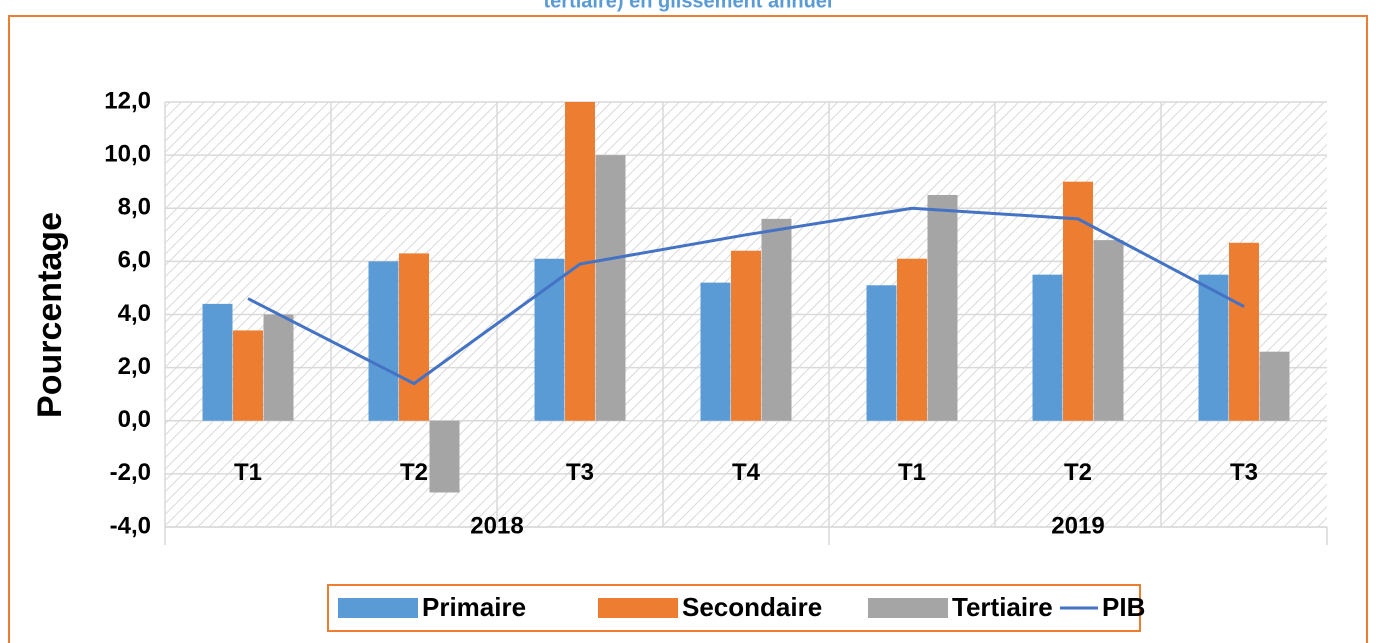  I want to click on y-tick-label: 0,0, so click(134, 419).